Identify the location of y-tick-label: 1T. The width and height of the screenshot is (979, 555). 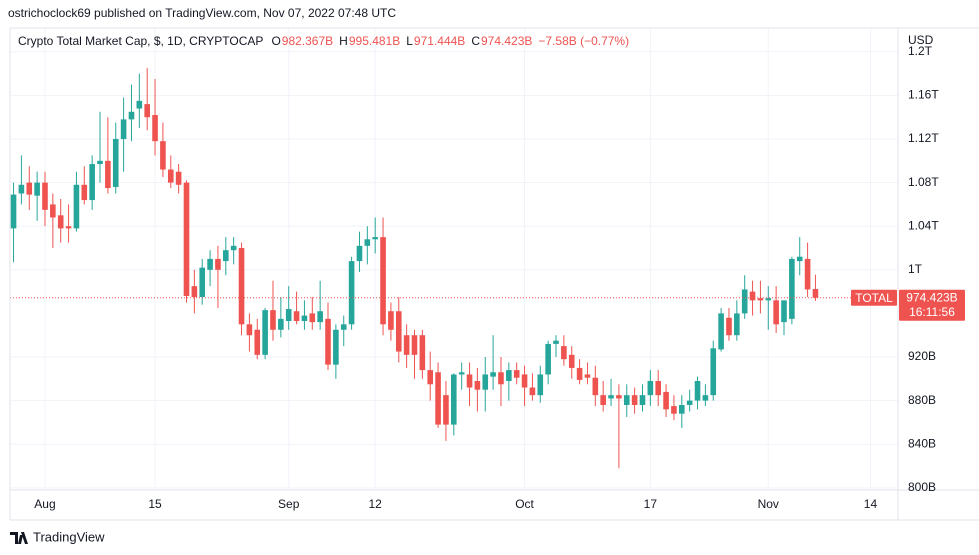
(915, 269).